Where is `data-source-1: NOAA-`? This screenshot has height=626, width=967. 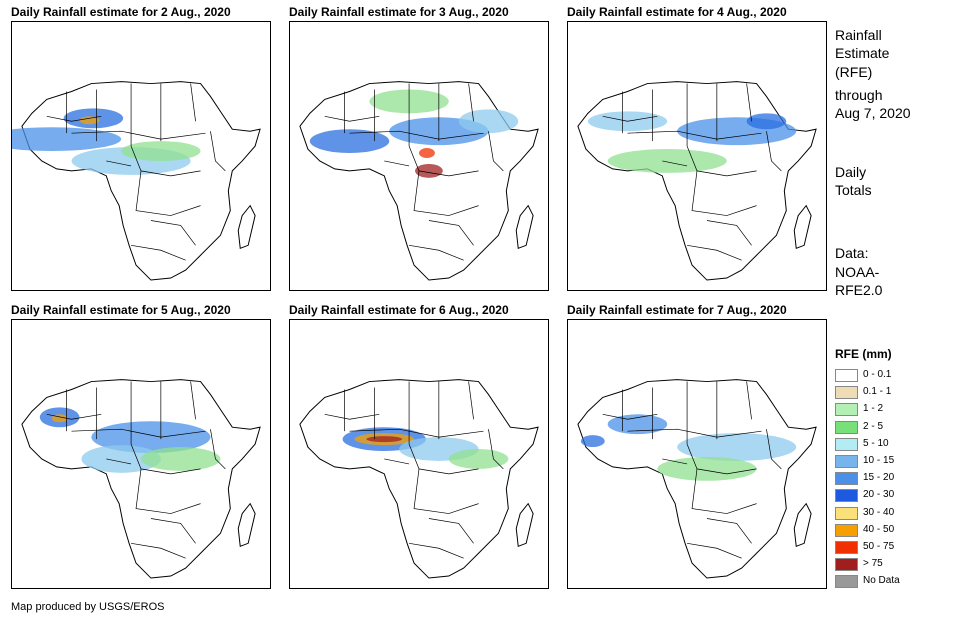
data-source-1: NOAA- is located at coordinates (857, 272).